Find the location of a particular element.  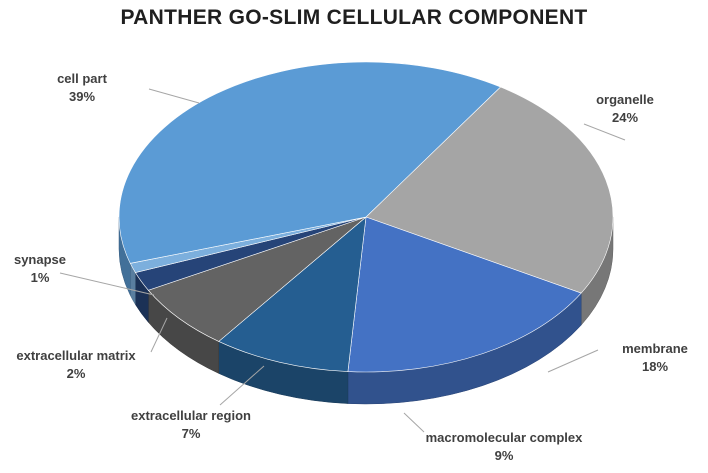

leader-line-cell-part is located at coordinates (174, 96).